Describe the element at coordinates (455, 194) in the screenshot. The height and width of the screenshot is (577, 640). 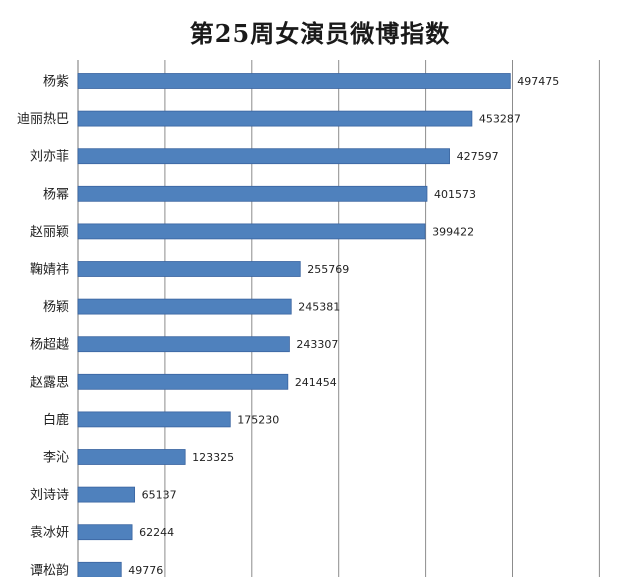
I see `data-label: 401573` at that location.